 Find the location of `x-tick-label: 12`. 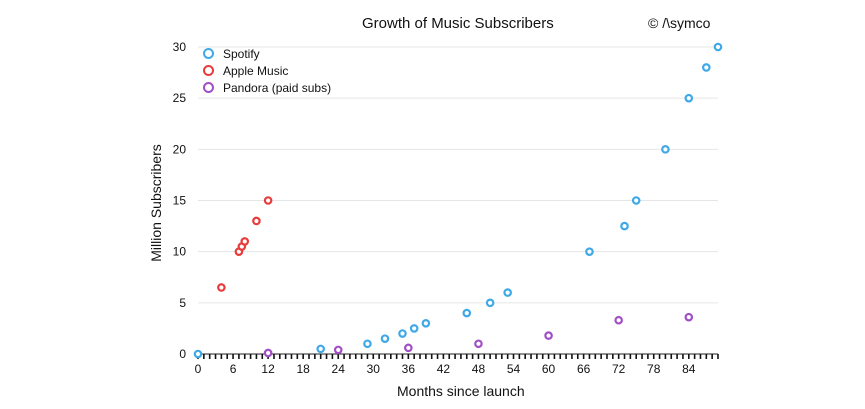

x-tick-label: 12 is located at coordinates (268, 369).